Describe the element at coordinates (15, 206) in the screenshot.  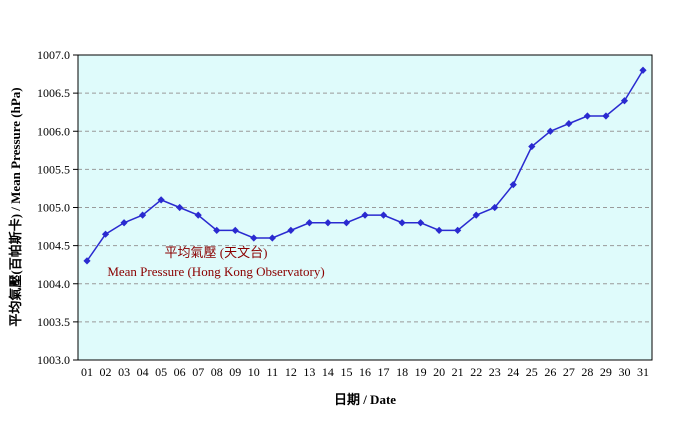
I see `y-axis-title: 平均氣壓(百帕斯卡) / Mean Pressure (hPa)` at that location.